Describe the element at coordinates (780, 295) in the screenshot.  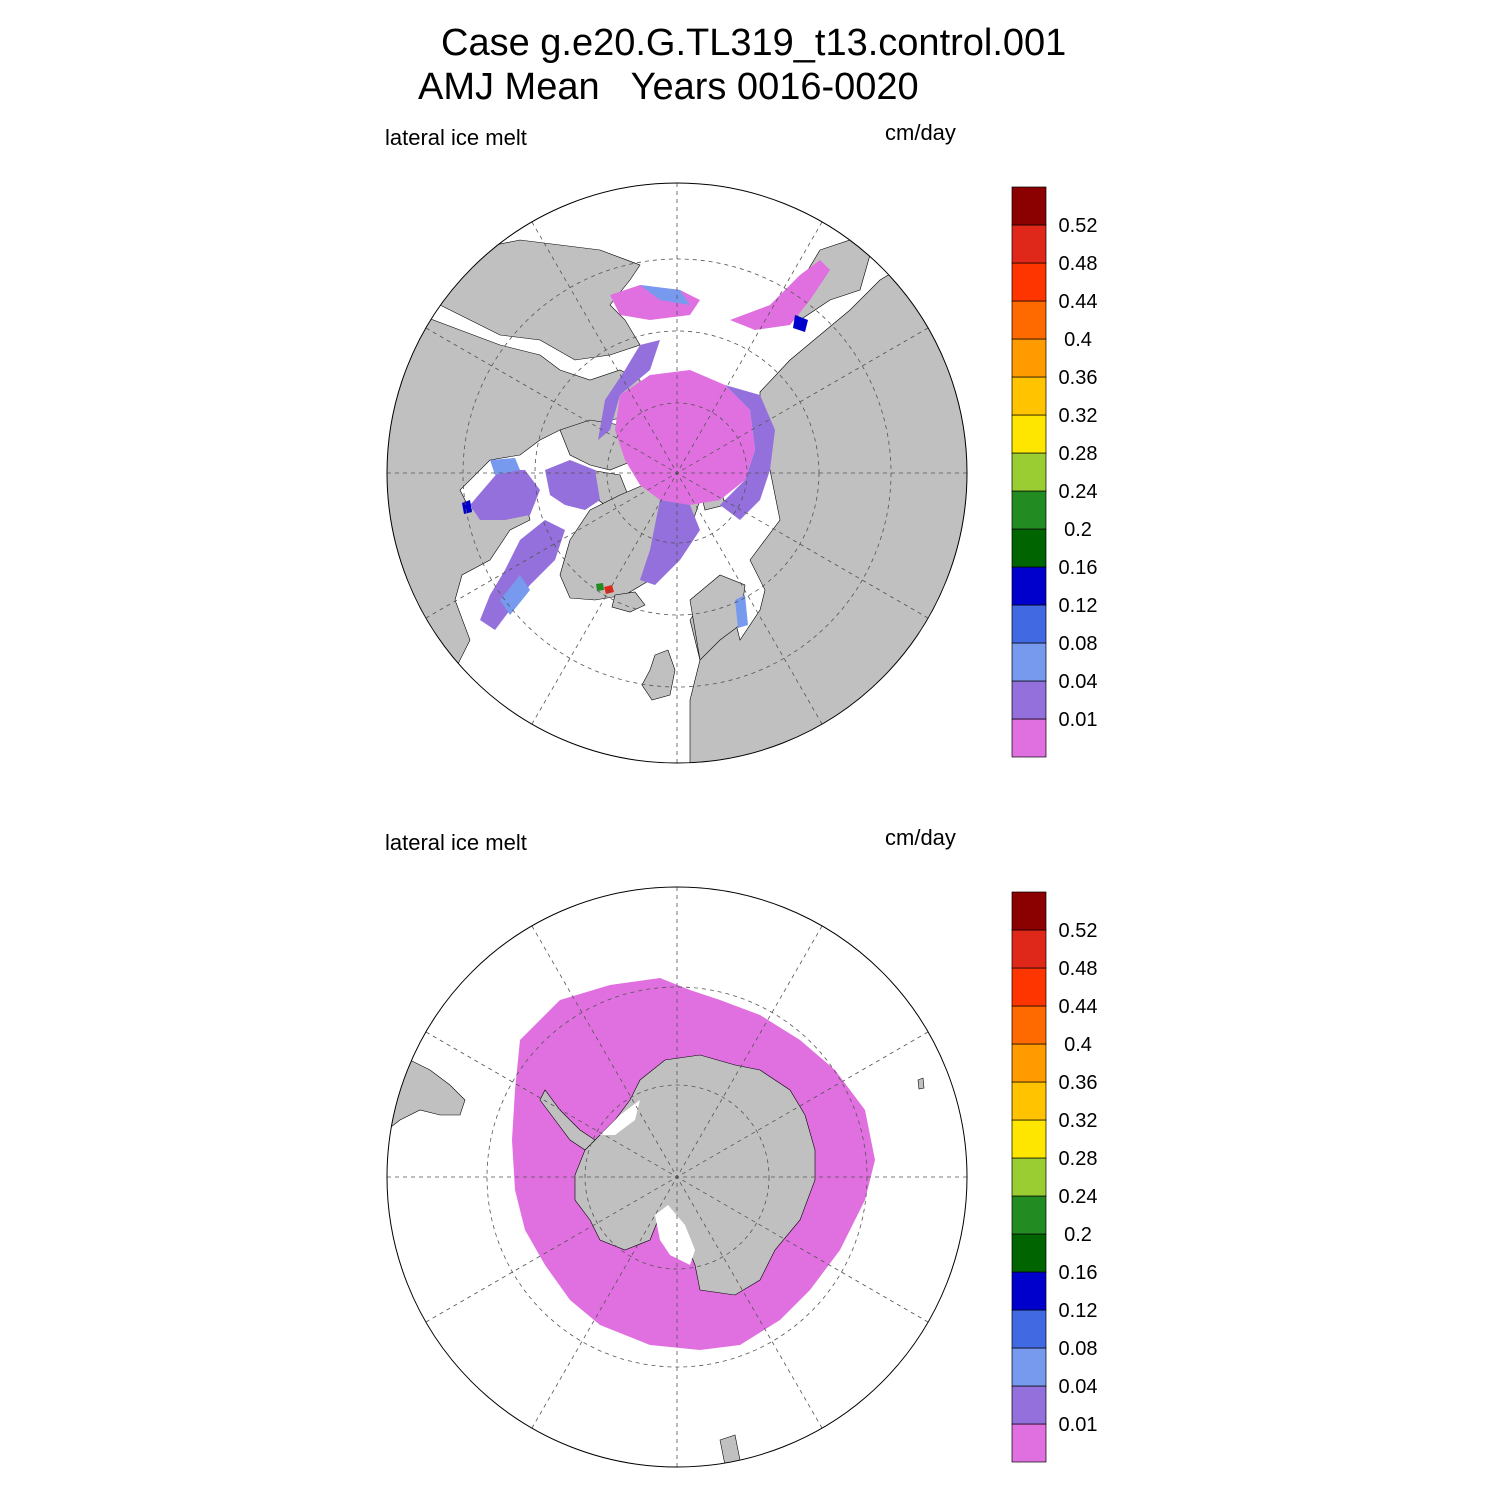
I see `arctic-ice-okhotsk` at that location.